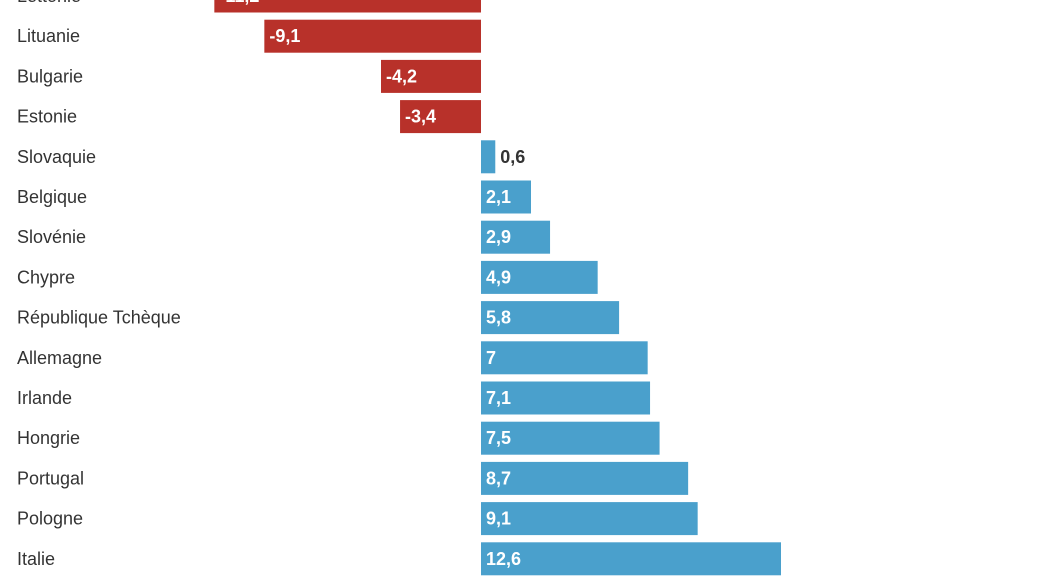 The image size is (1038, 576). I want to click on category-label: Slovénie, so click(51, 237).